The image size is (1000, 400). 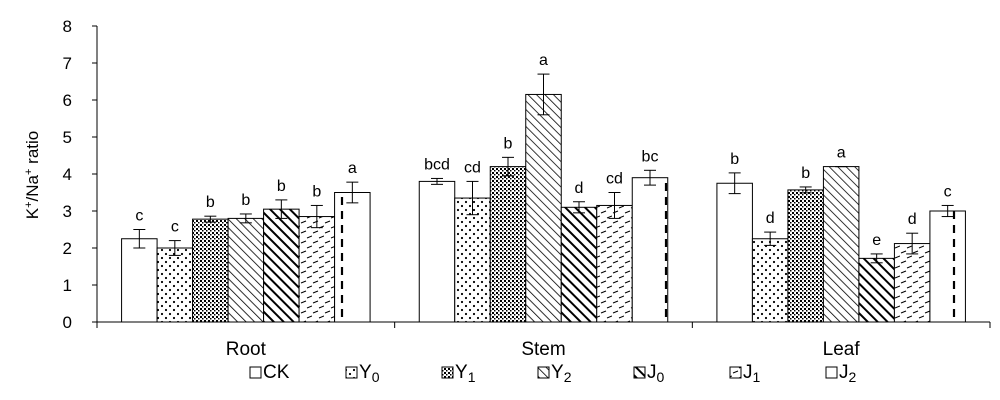 I want to click on y-axis-title-base: K, so click(x=32, y=213).